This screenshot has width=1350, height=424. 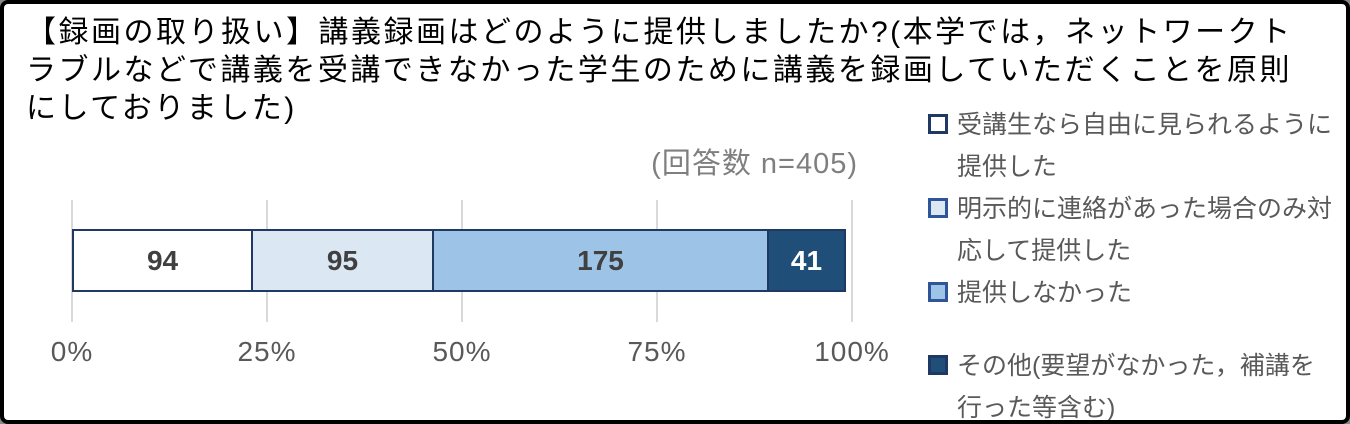 I want to click on x-axis: 0% 25% 50% 75% 100%, so click(x=675, y=356).